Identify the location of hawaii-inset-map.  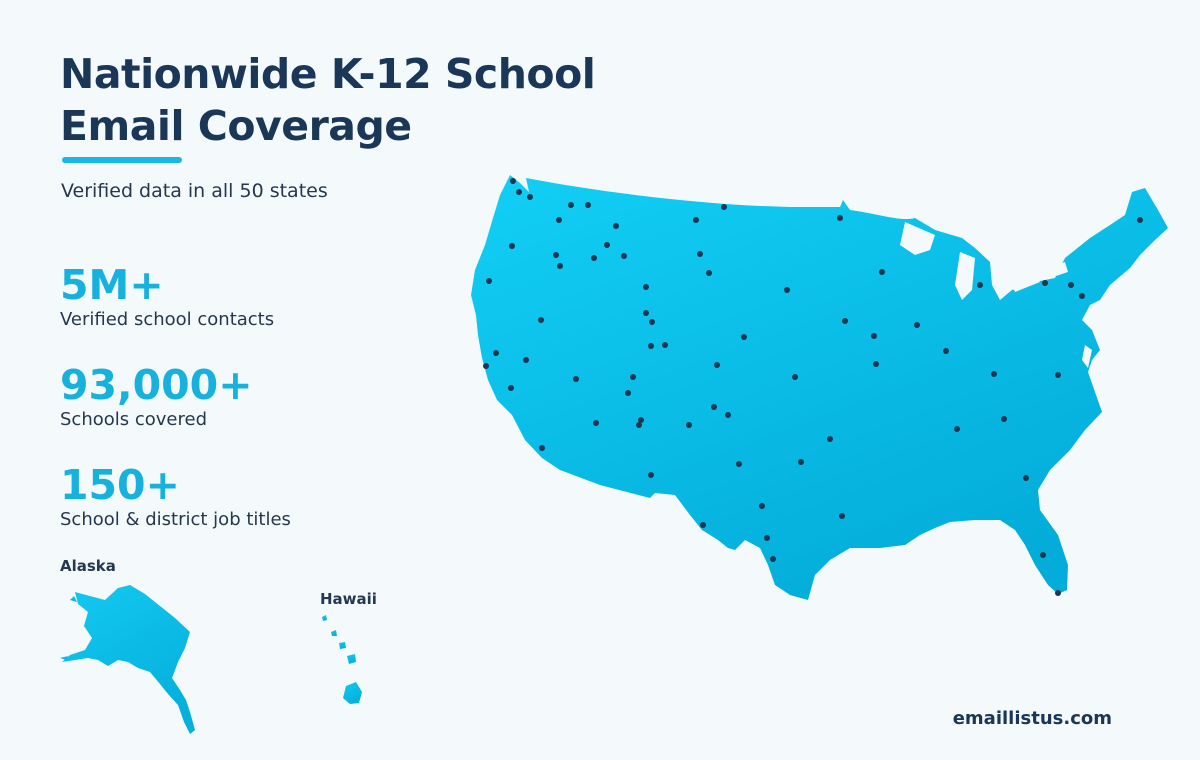
(342, 659).